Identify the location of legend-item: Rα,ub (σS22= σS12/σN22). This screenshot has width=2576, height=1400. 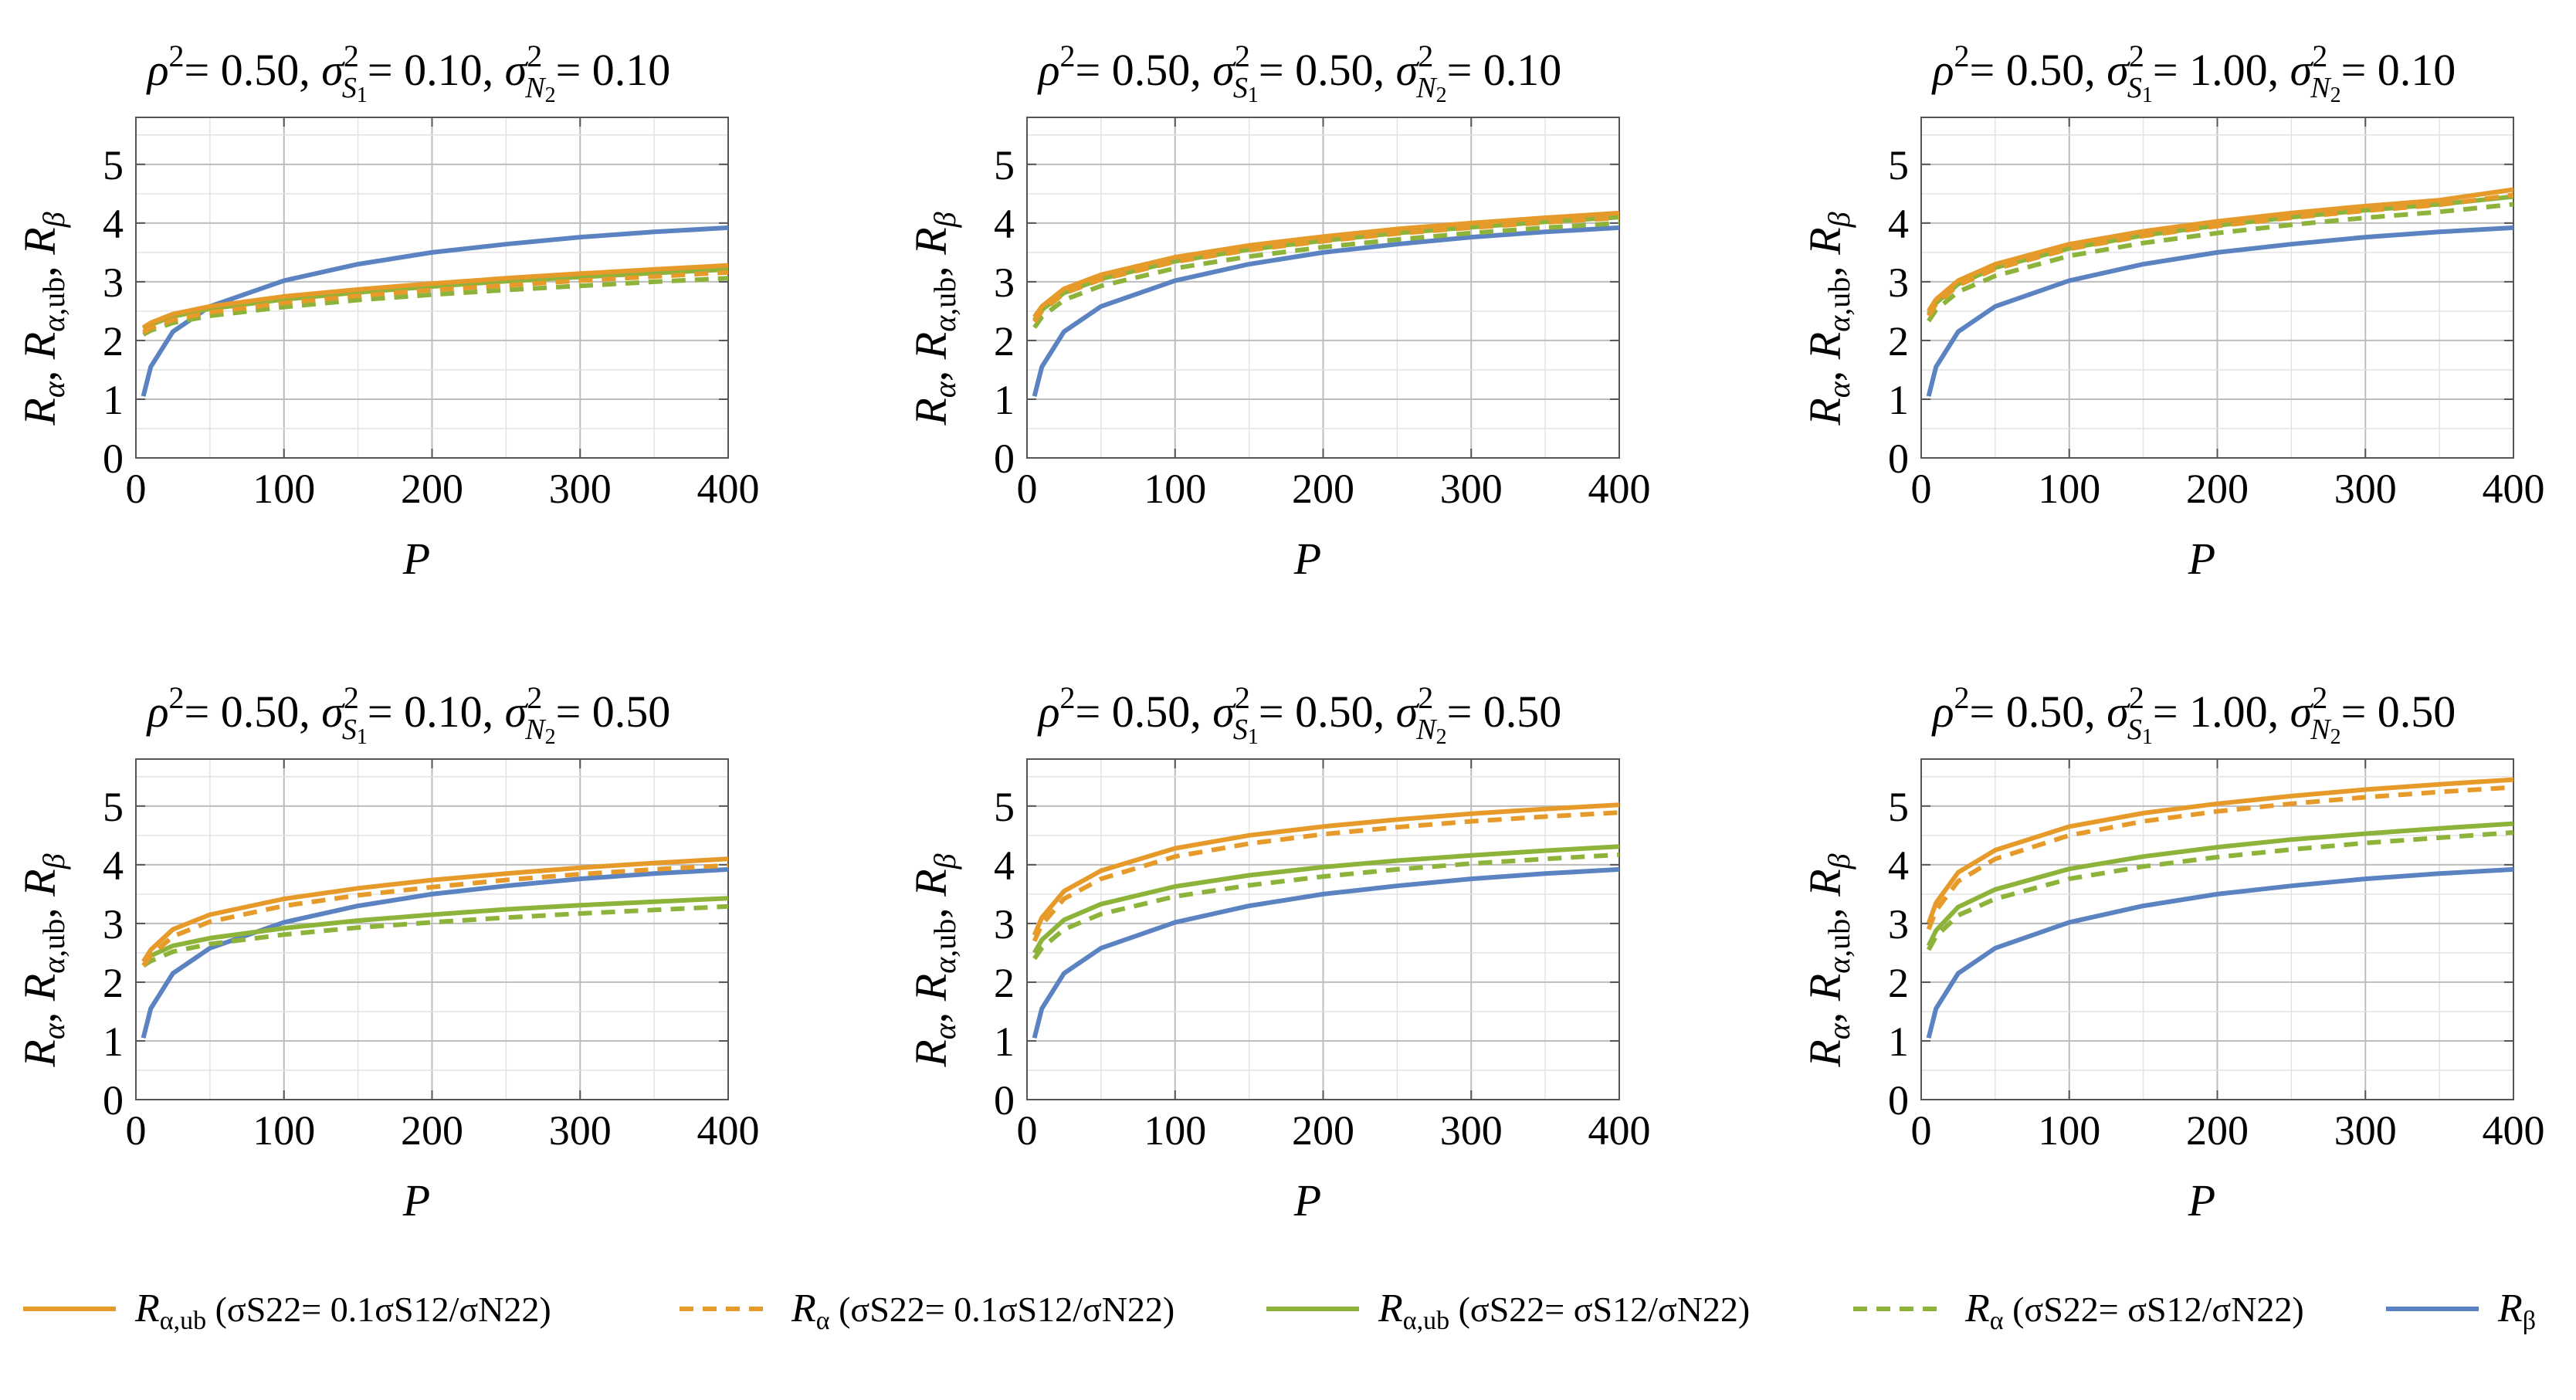
(1508, 1310).